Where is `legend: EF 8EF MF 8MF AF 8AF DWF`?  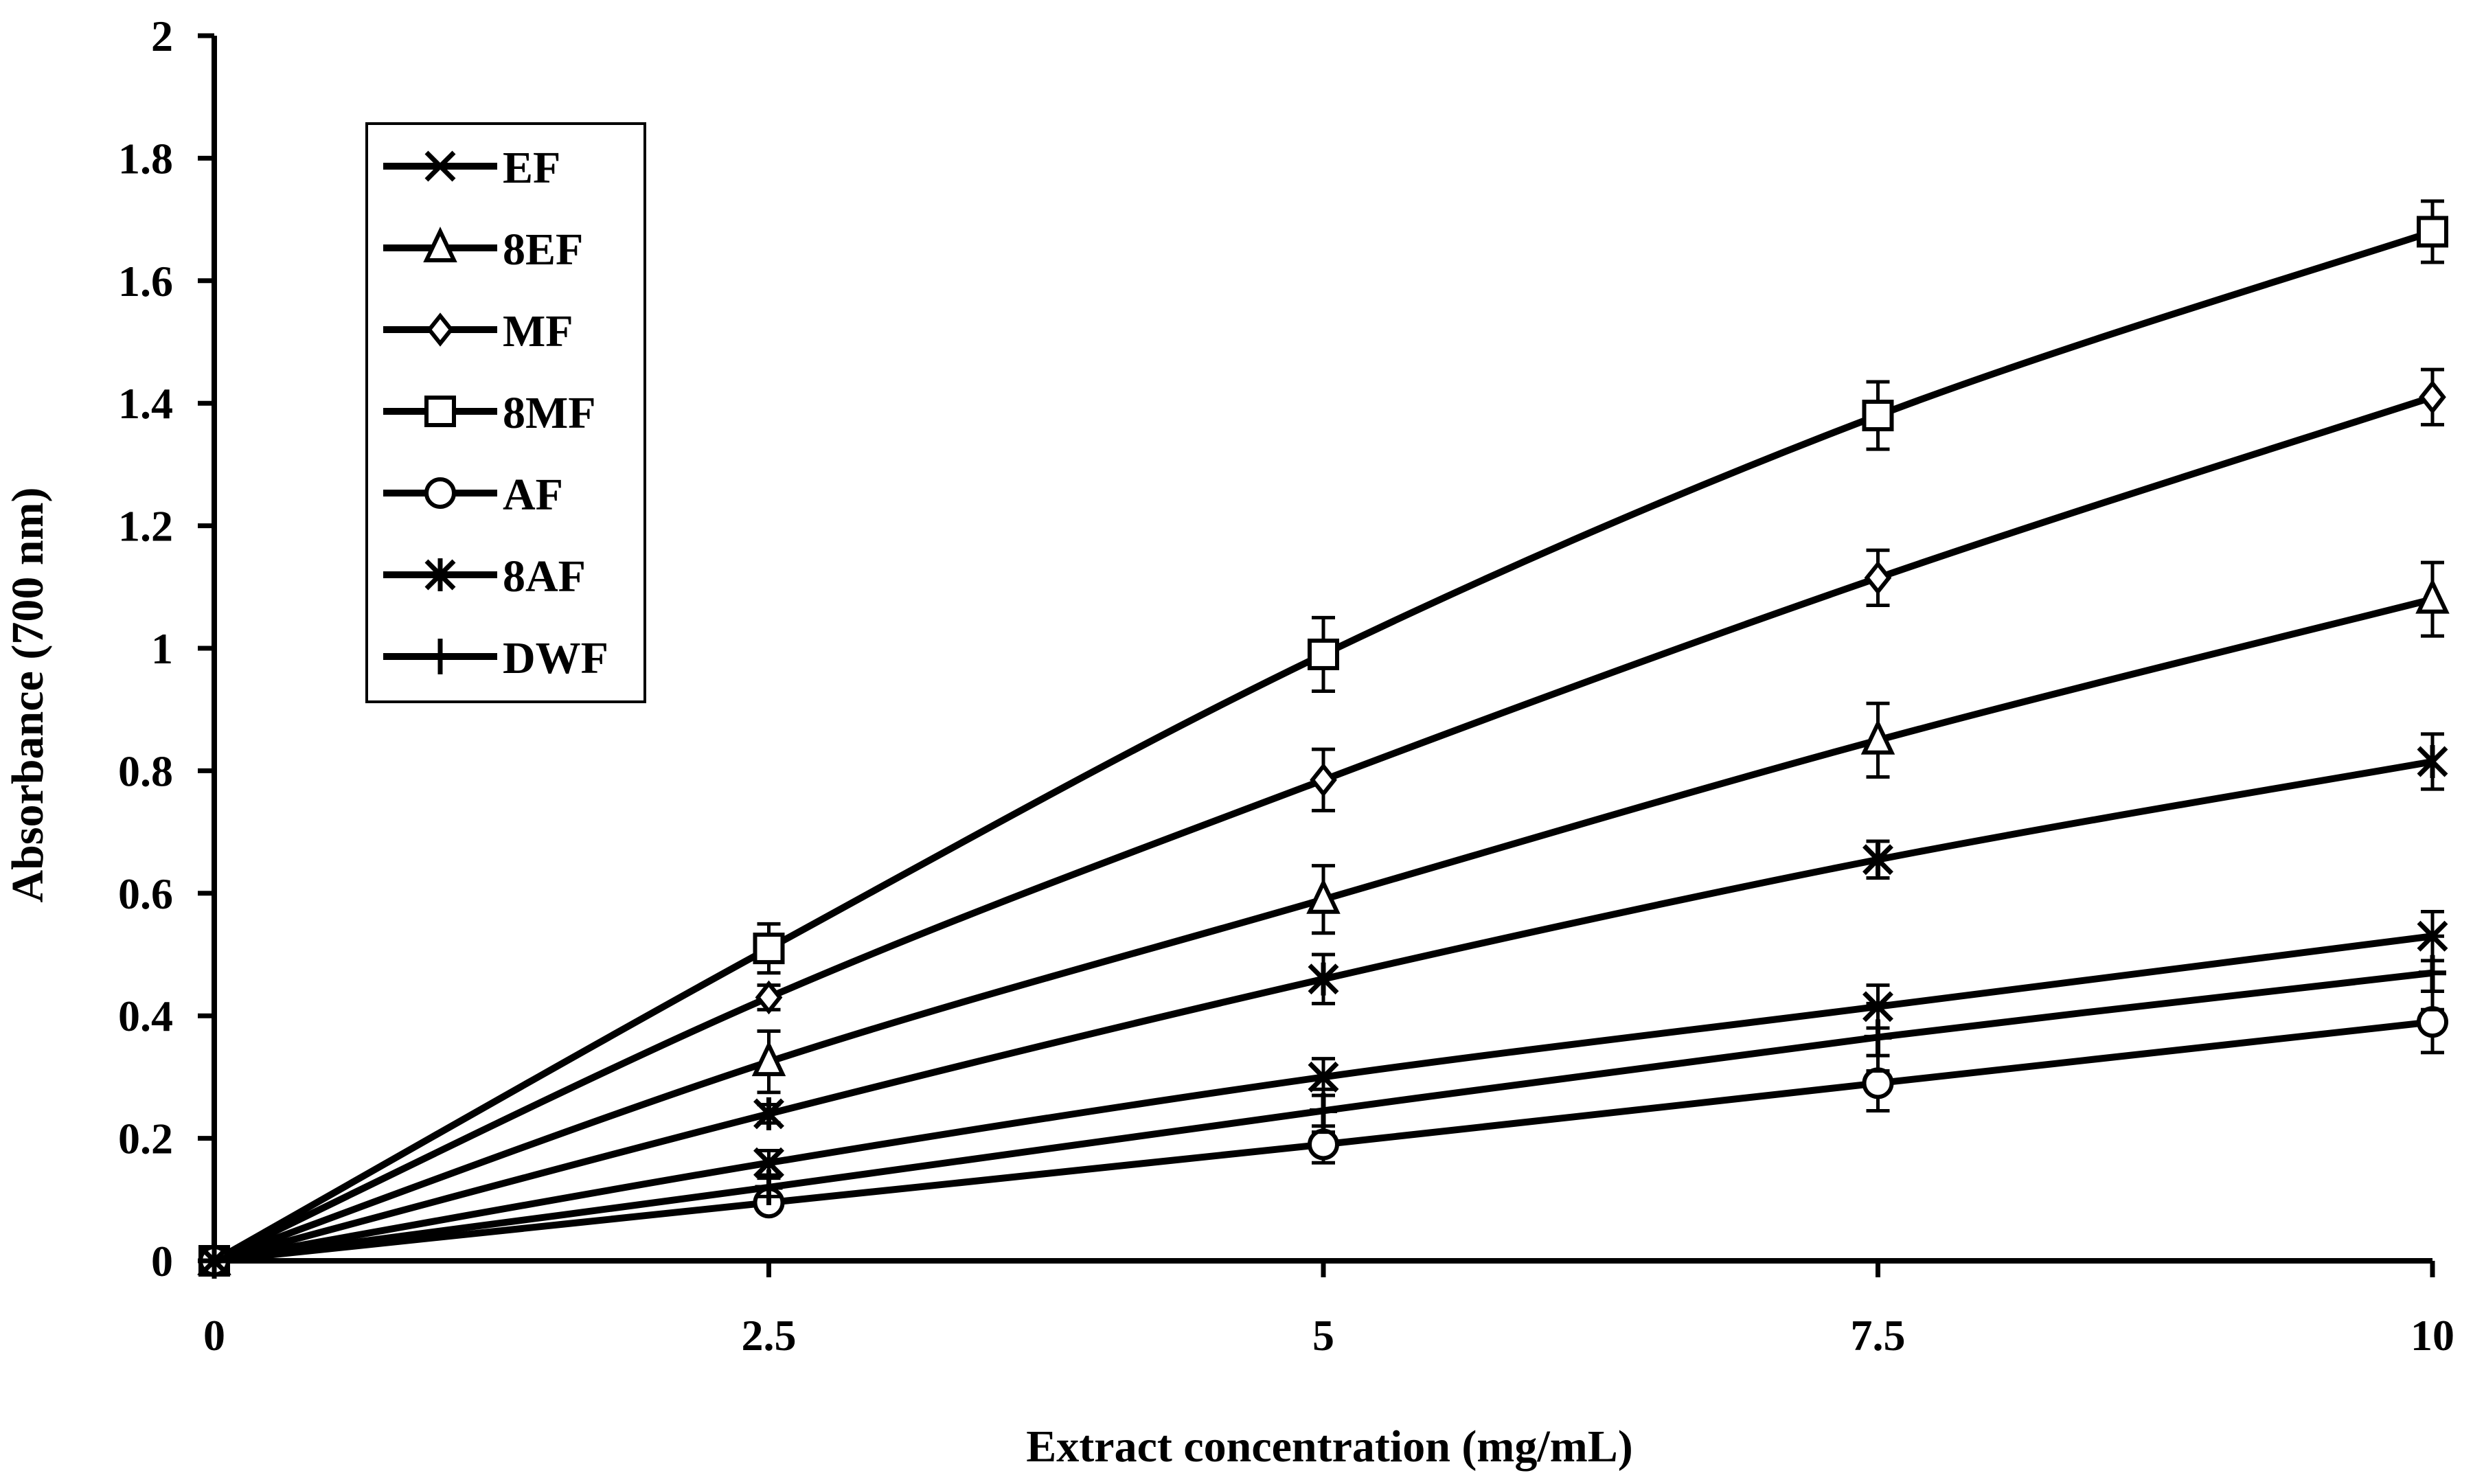
legend: EF 8EF MF 8MF AF 8AF DWF is located at coordinates (505, 413).